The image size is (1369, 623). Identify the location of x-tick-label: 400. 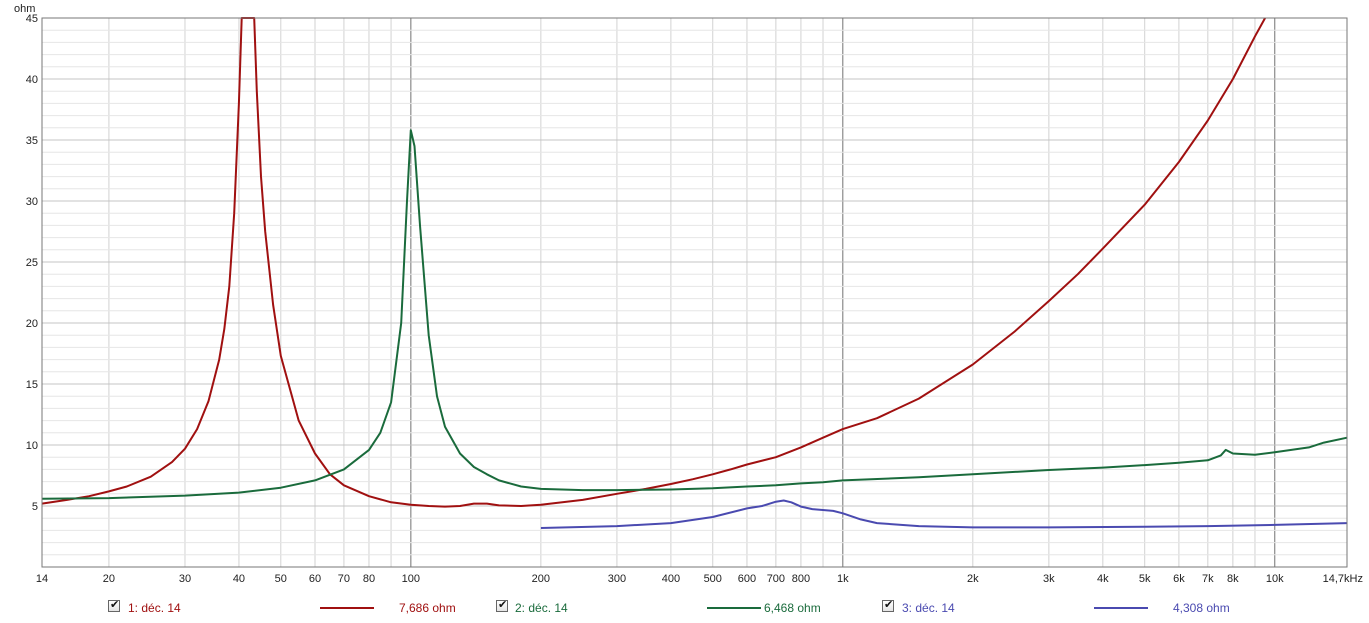
(671, 579).